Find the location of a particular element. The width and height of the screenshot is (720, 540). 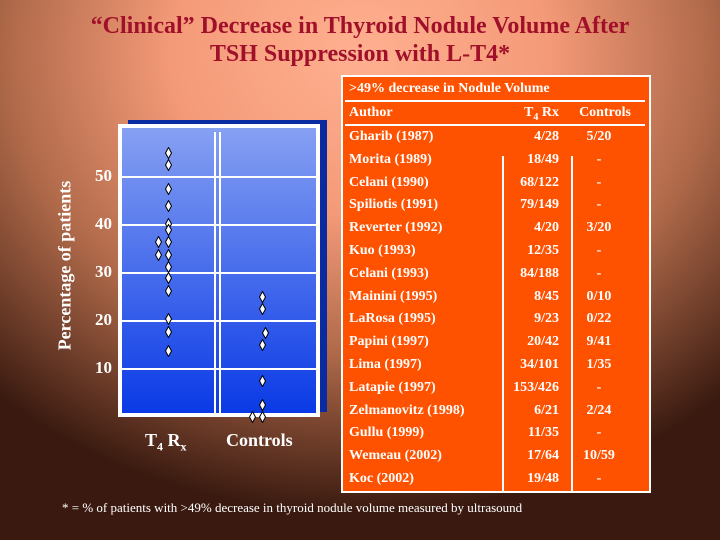

cell-author: Wemeau (2002) is located at coordinates (395, 456).